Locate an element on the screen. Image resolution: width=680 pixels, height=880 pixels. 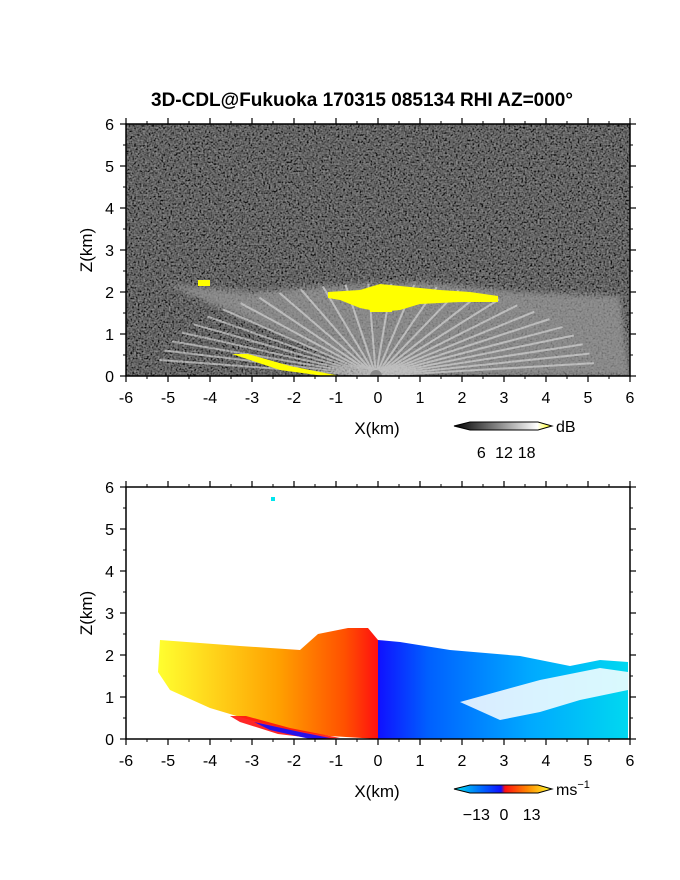
backscatter-x-tick-label: 1 is located at coordinates (420, 398).